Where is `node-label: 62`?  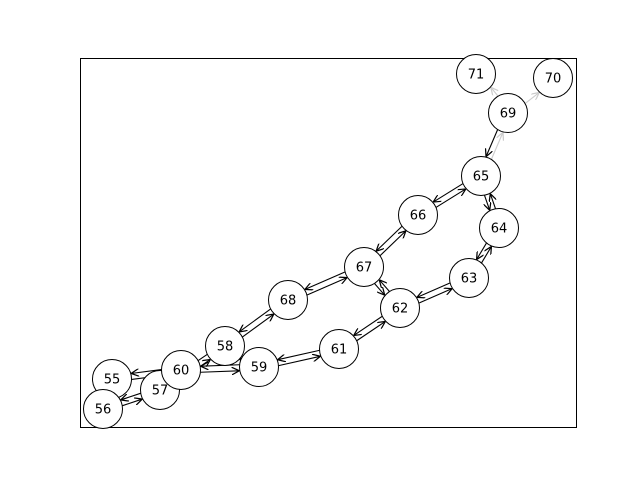 node-label: 62 is located at coordinates (400, 309).